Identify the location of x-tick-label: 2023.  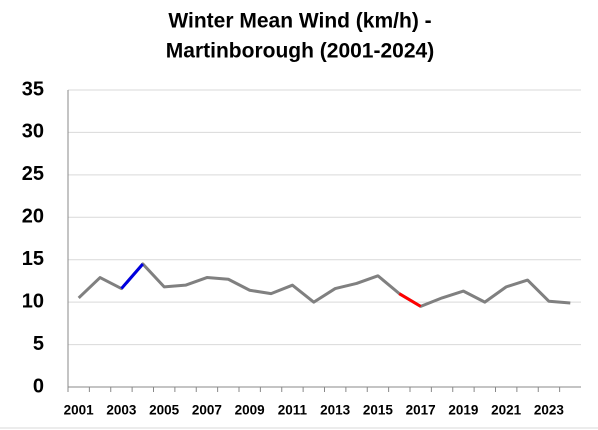
(549, 410).